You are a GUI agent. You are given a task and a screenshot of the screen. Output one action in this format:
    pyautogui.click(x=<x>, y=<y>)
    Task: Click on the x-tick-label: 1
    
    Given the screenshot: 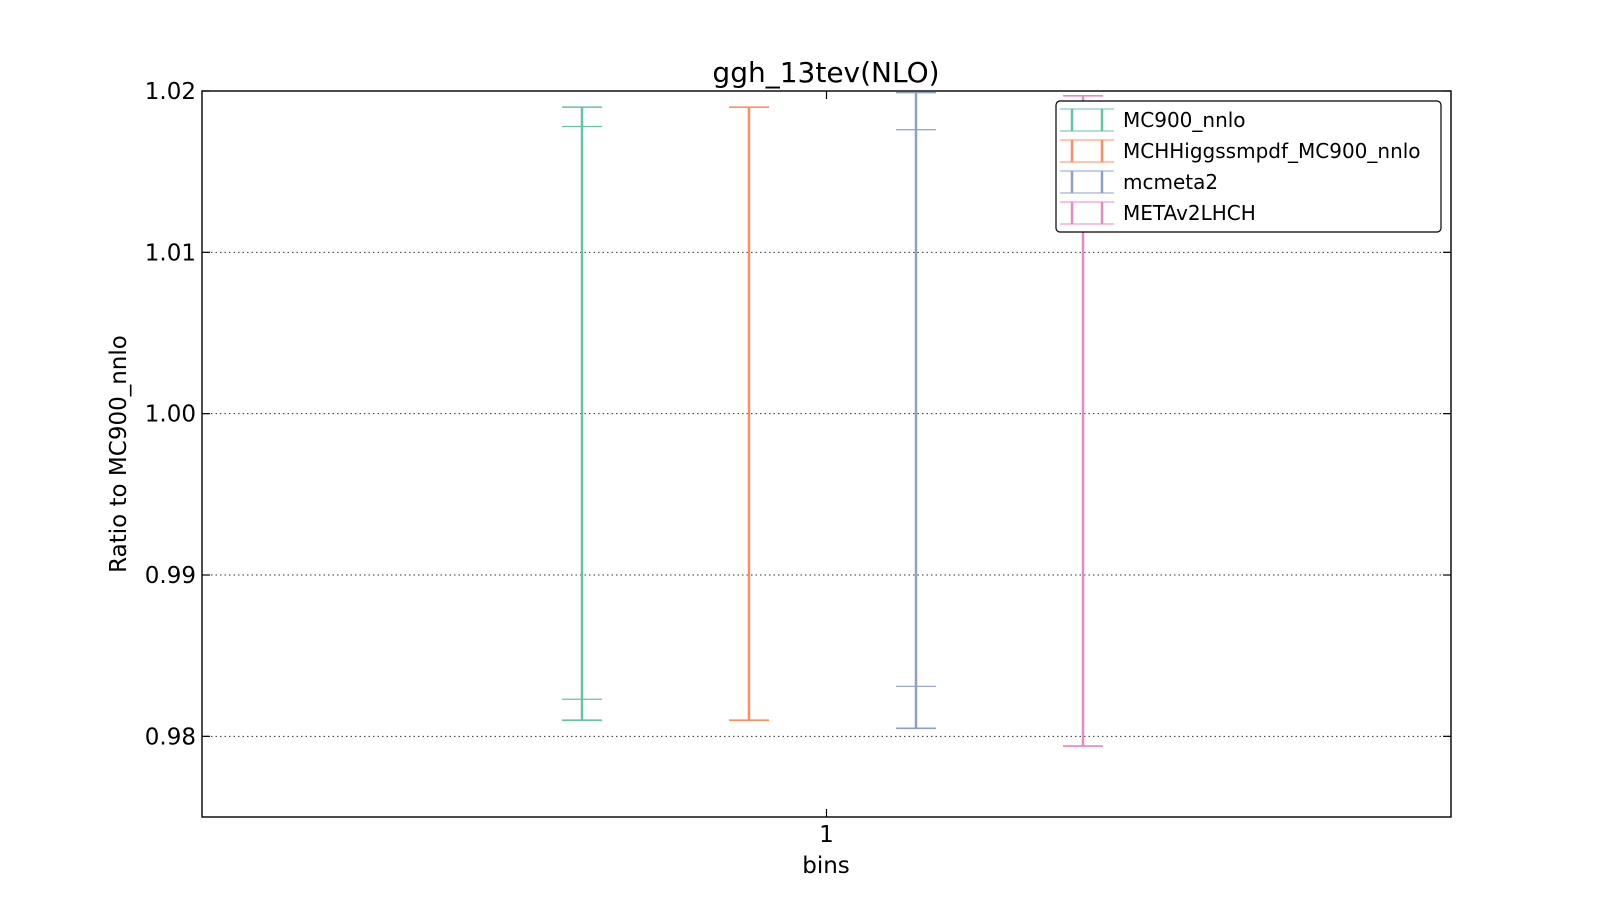 What is the action you would take?
    pyautogui.click(x=826, y=835)
    